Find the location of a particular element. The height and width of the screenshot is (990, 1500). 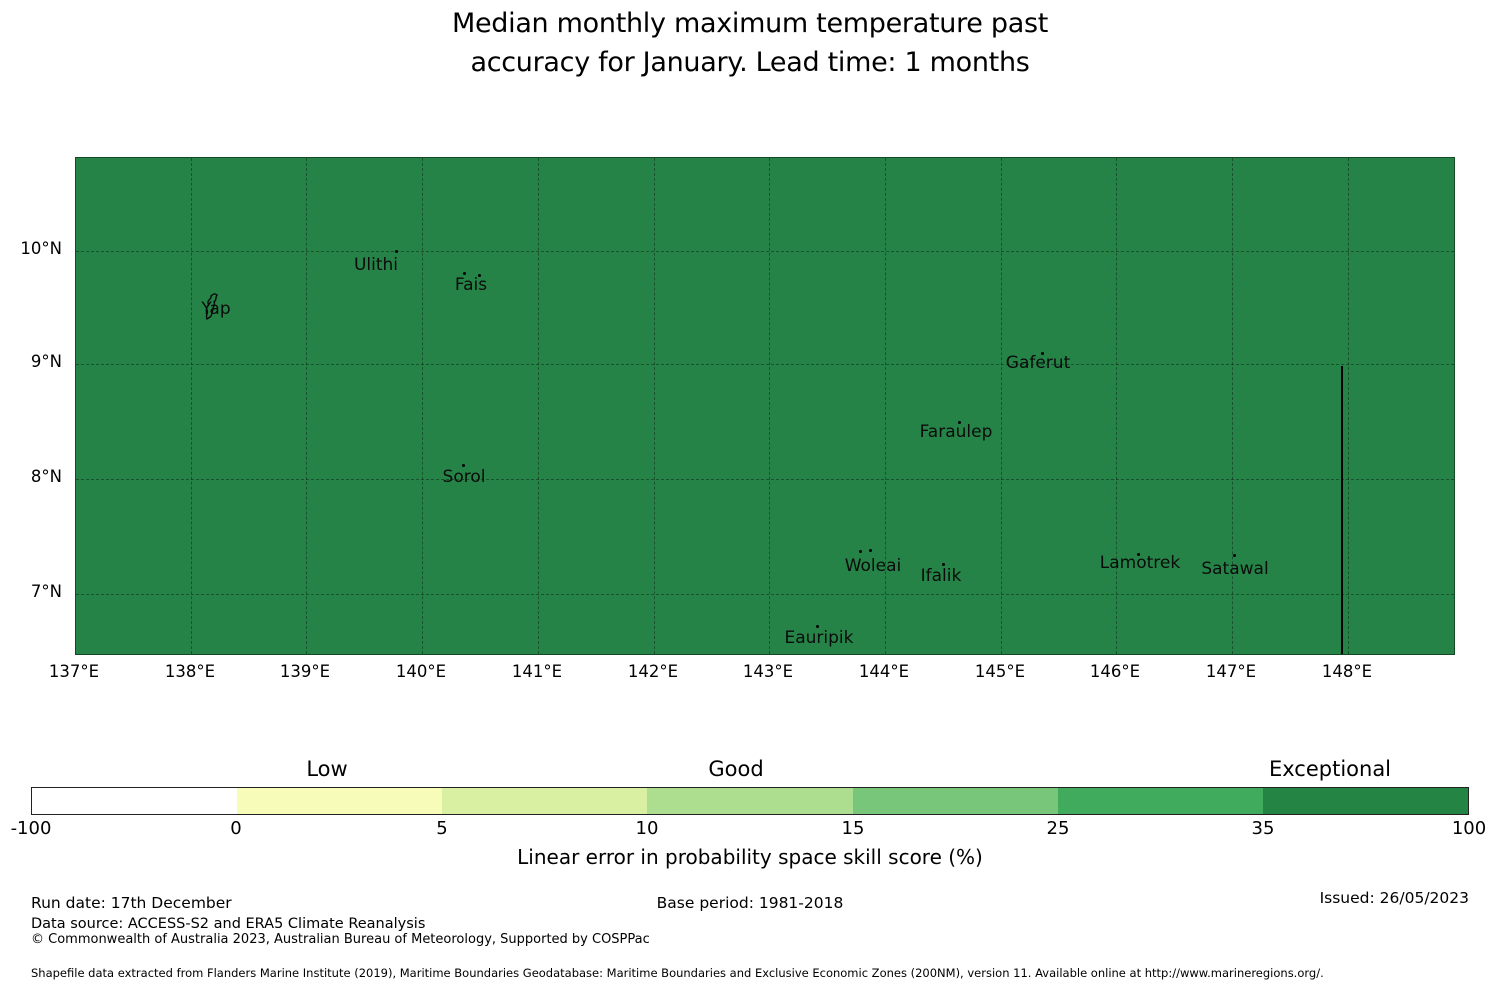

island-label-woleai: Woleai is located at coordinates (873, 566).